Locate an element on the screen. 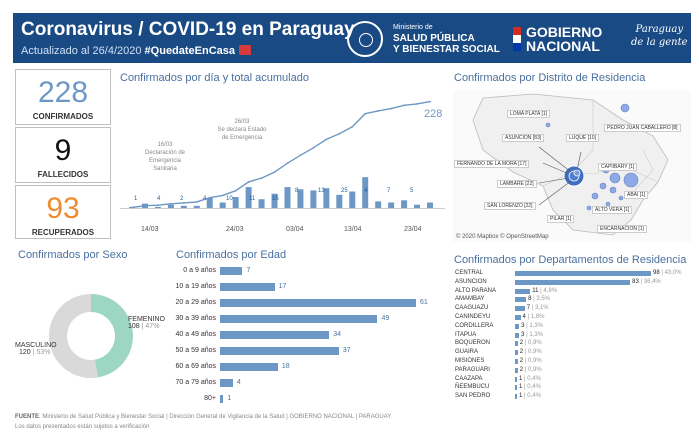 The width and height of the screenshot is (699, 436). map-label-fernando: FERNANDO DE LA MORA [17] is located at coordinates (492, 164).